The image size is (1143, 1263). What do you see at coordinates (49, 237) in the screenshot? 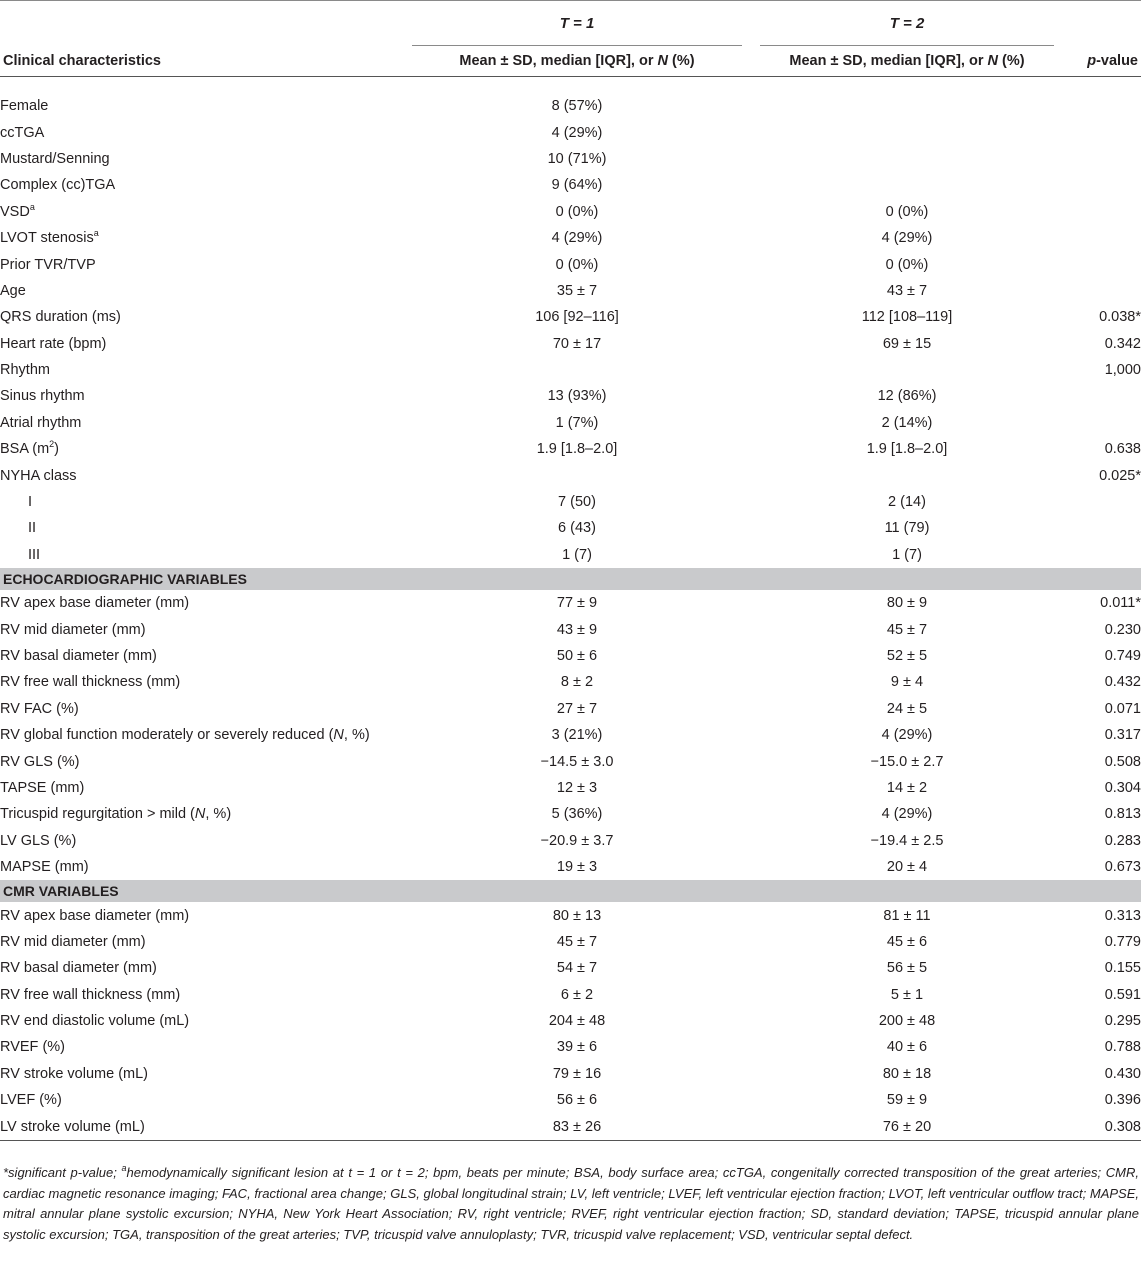
I see `row-label: LVOT stenosisa` at bounding box center [49, 237].